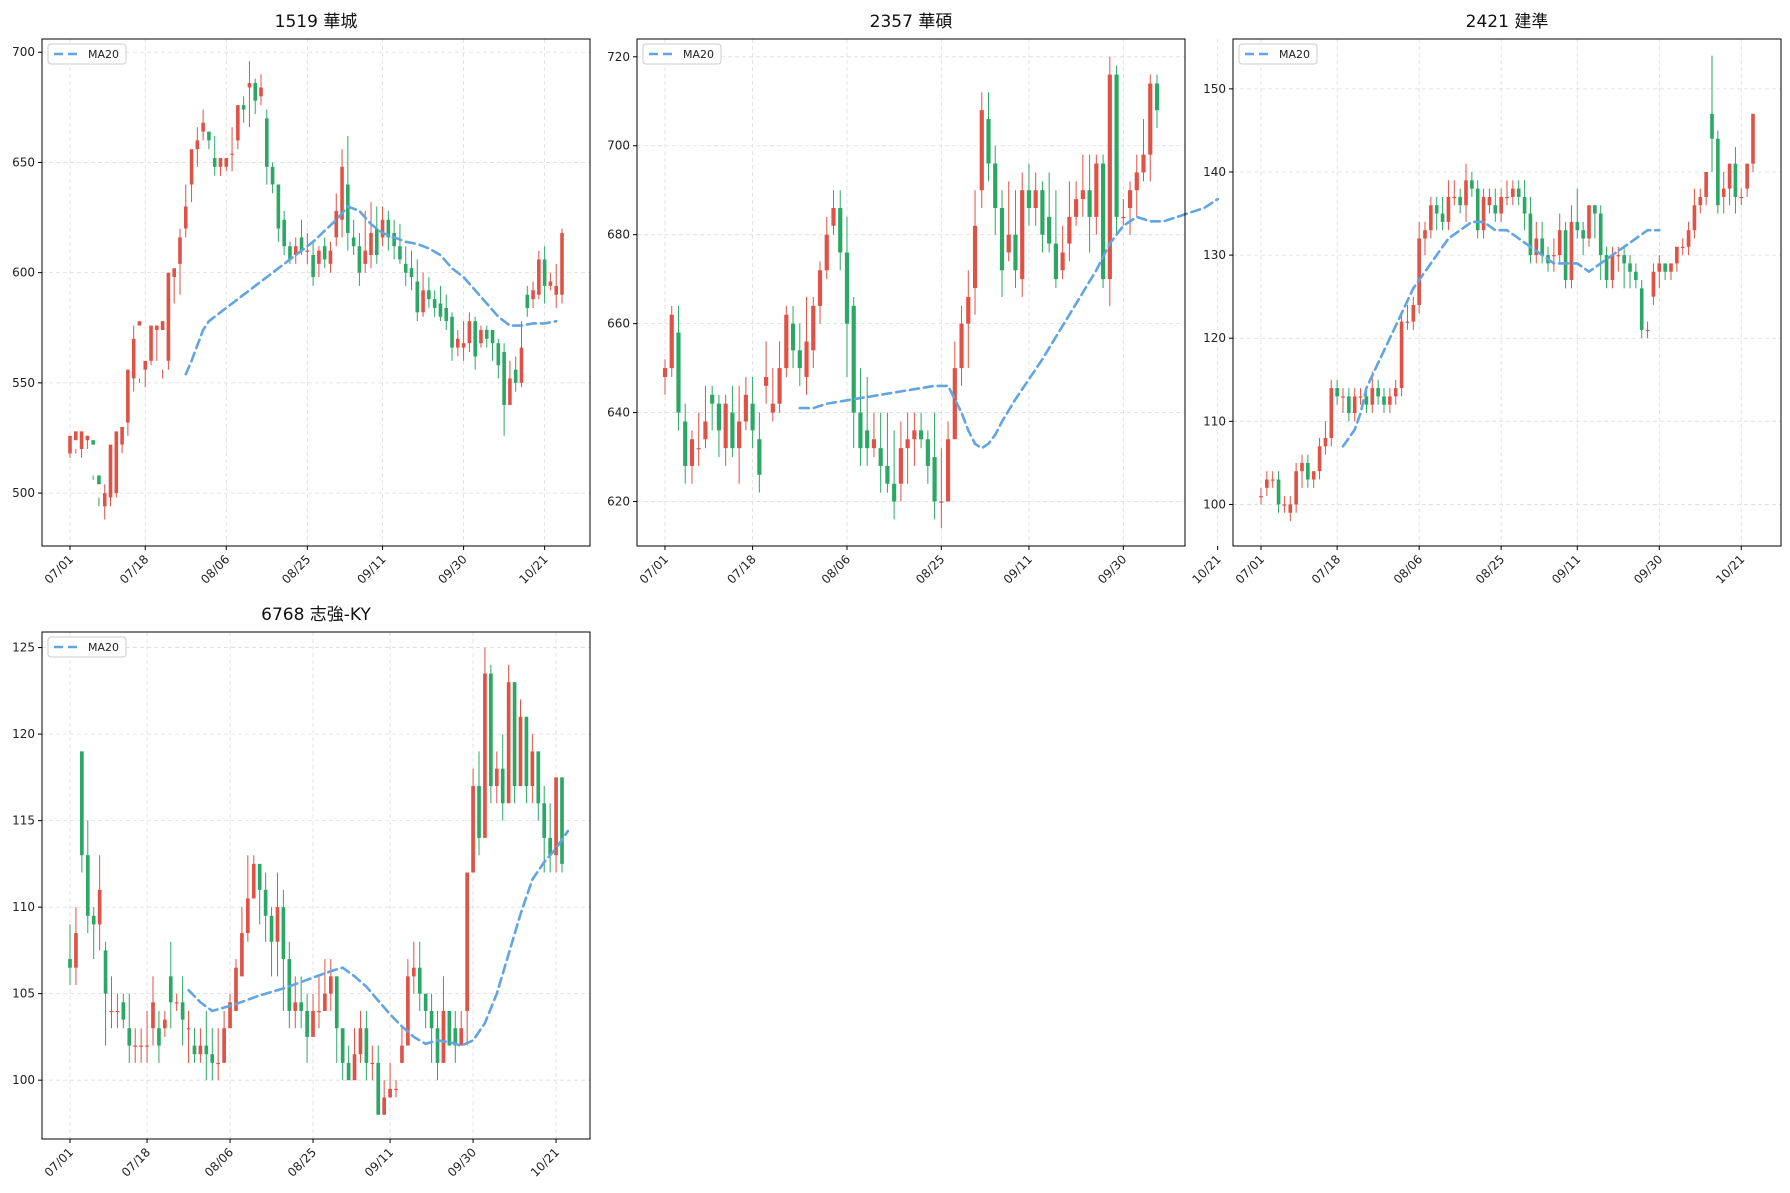 The image size is (1790, 1193). What do you see at coordinates (452, 569) in the screenshot?
I see `x-tick-label: 09/30` at bounding box center [452, 569].